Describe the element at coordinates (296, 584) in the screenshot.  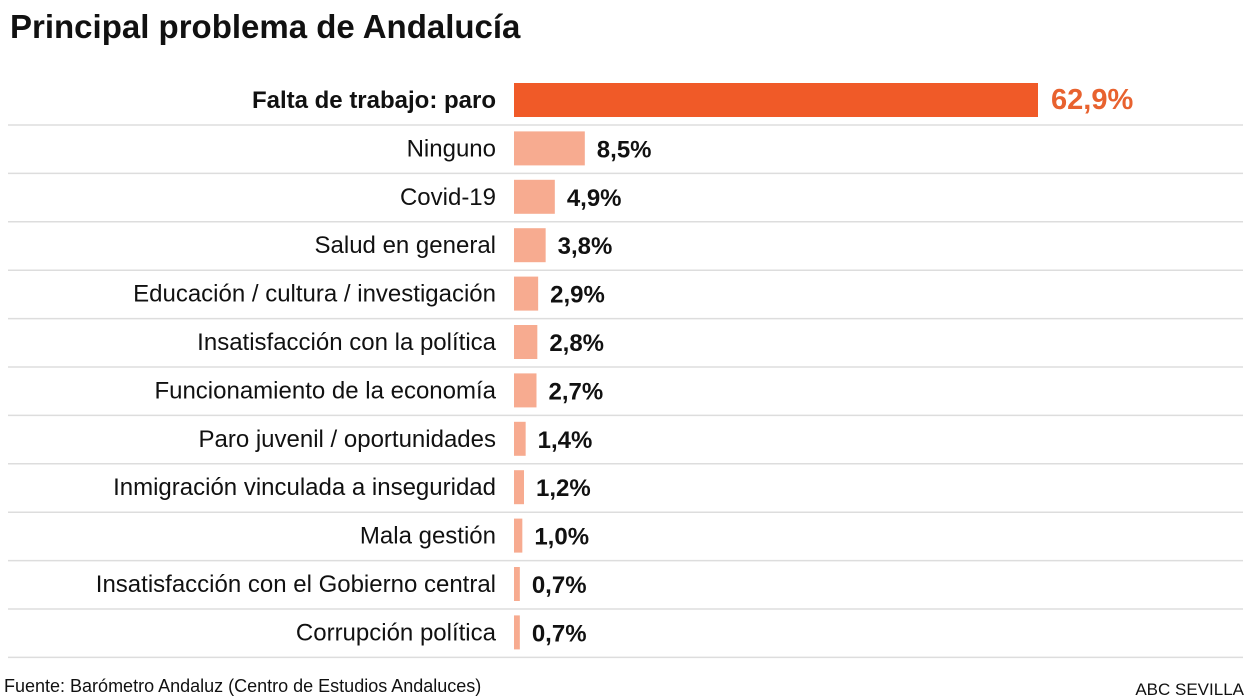
I see `category-label: Insatisfacción con el Gobierno central` at that location.